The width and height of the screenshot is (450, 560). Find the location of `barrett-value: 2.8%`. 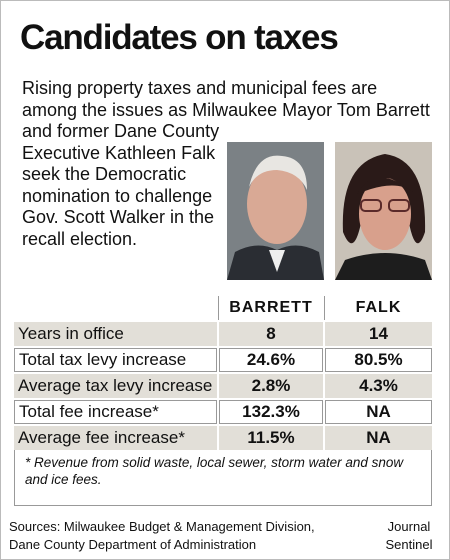

barrett-value: 2.8% is located at coordinates (271, 386).